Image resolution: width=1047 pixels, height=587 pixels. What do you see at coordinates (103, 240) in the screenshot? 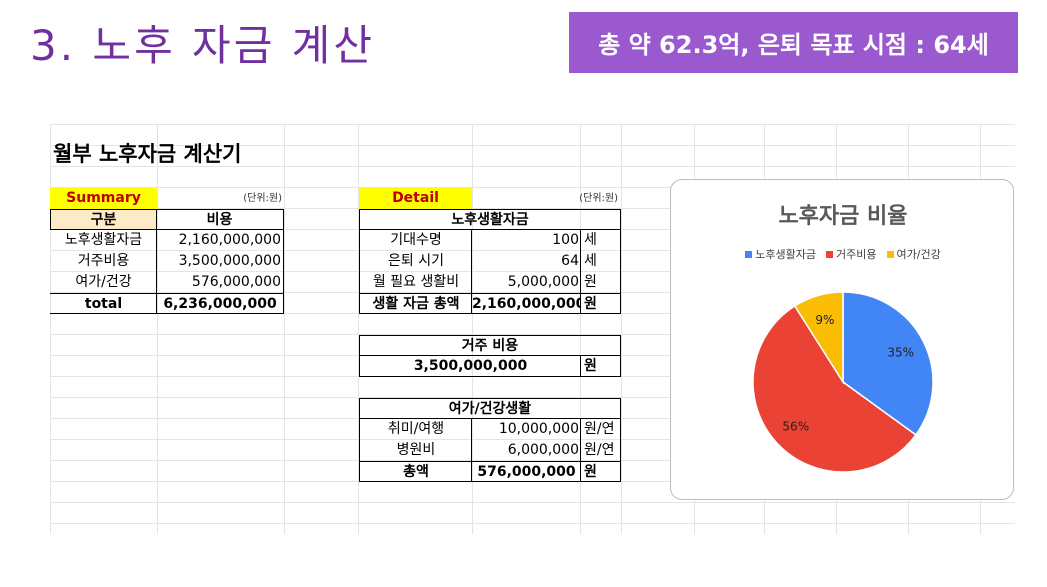
I see `summary-row-name: 노후생활자금` at bounding box center [103, 240].